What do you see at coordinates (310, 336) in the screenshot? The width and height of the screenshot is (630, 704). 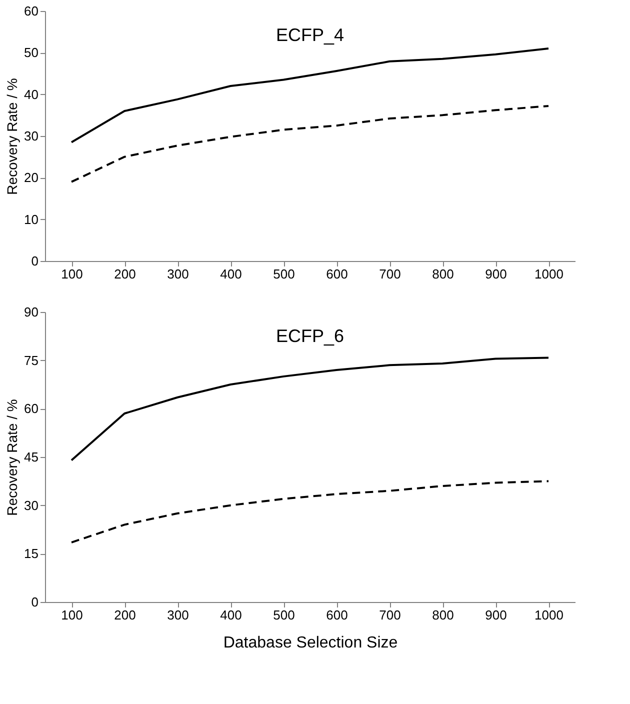 I see `text: ECFP_6` at bounding box center [310, 336].